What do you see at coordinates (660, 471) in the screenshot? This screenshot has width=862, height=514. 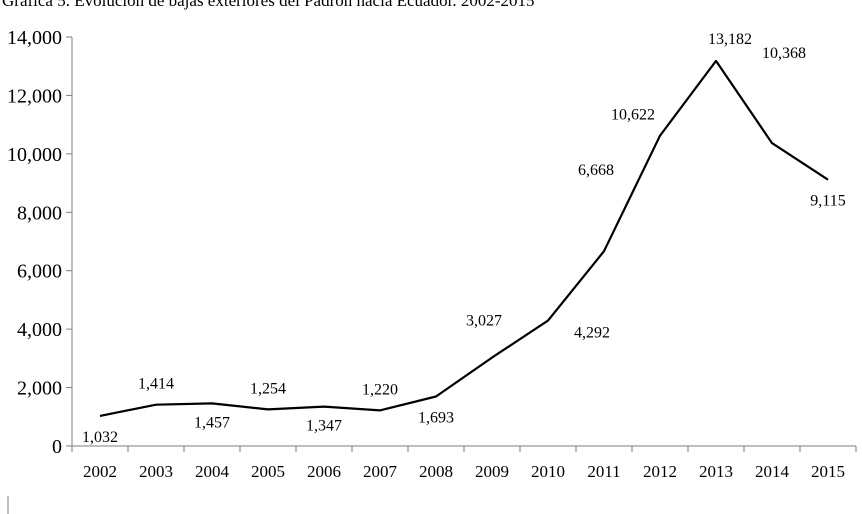 I see `x-tick-label: 2012` at bounding box center [660, 471].